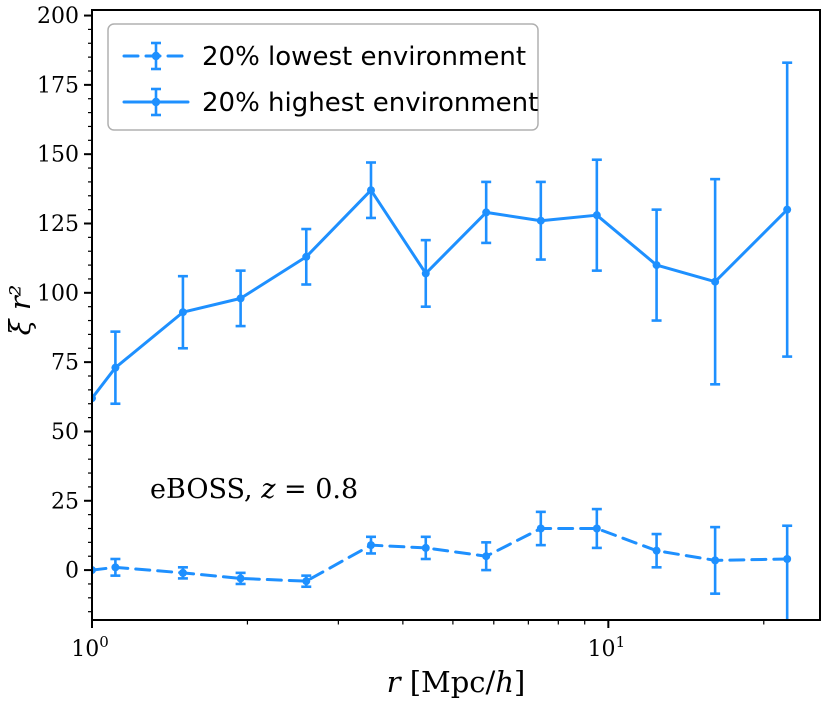  I want to click on y-tick-label: 0, so click(72, 571).